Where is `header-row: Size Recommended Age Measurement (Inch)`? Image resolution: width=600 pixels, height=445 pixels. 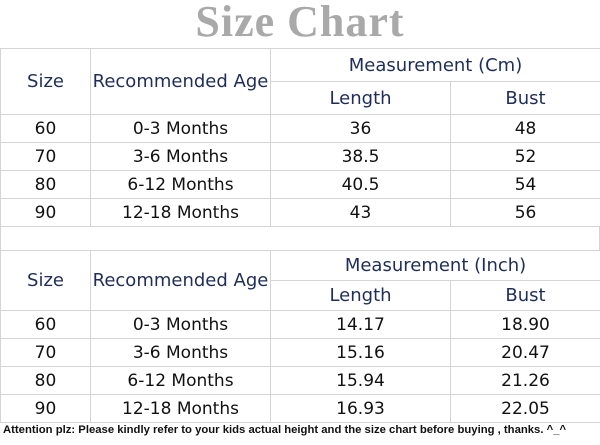 header-row: Size Recommended Age Measurement (Inch) is located at coordinates (300, 280).